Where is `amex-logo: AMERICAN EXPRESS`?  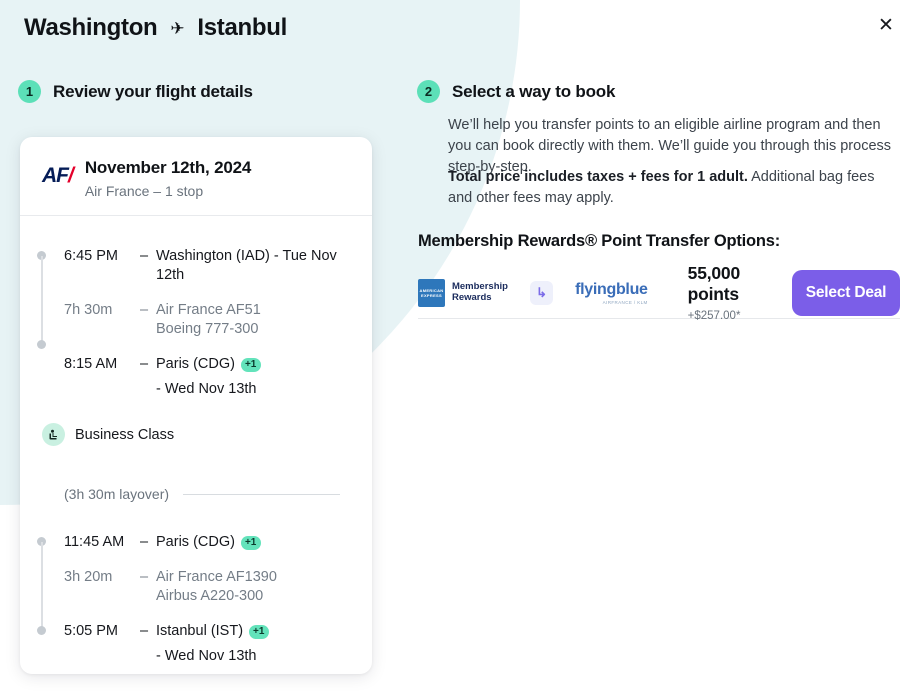 amex-logo: AMERICAN EXPRESS is located at coordinates (431, 292).